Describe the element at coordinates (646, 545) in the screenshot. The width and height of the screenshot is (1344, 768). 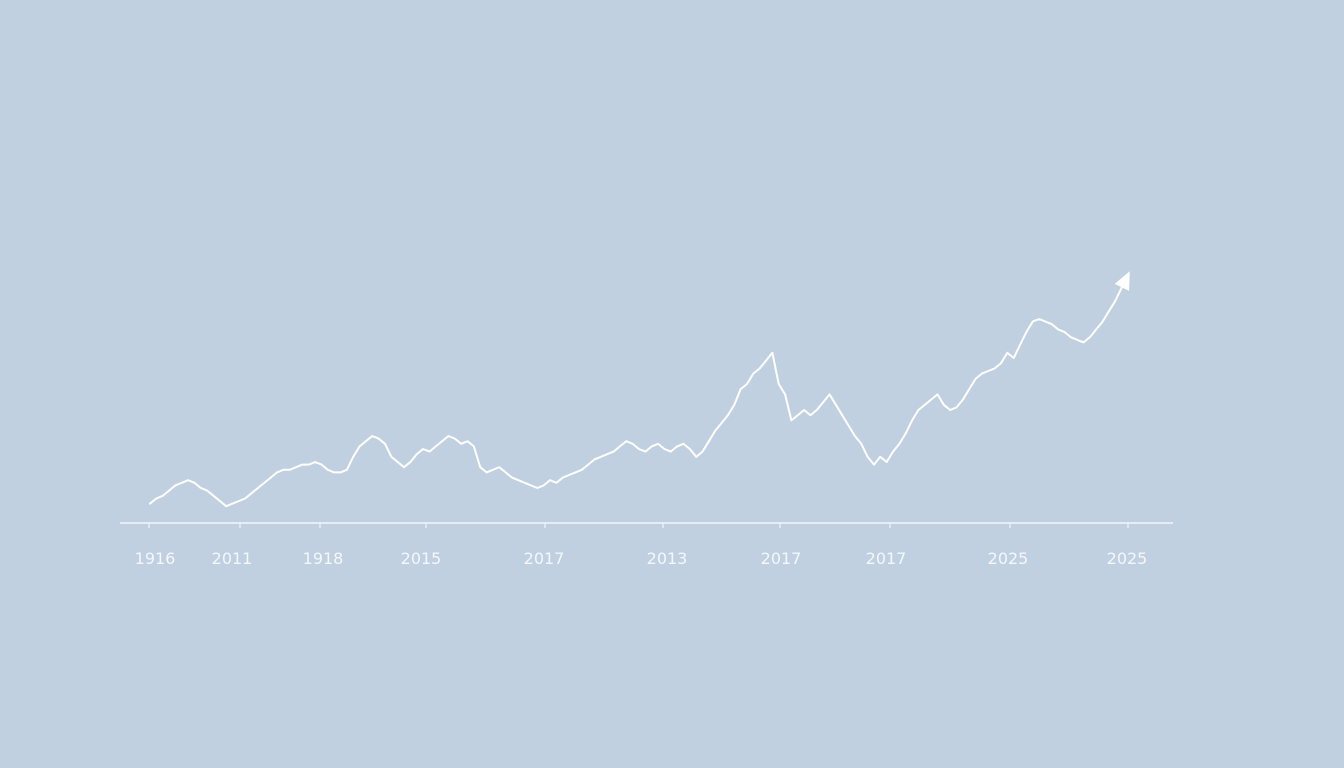
I see `x-axis: 1916 2011 1918 2015 2017 2013 2017 2017 2025 2025` at that location.